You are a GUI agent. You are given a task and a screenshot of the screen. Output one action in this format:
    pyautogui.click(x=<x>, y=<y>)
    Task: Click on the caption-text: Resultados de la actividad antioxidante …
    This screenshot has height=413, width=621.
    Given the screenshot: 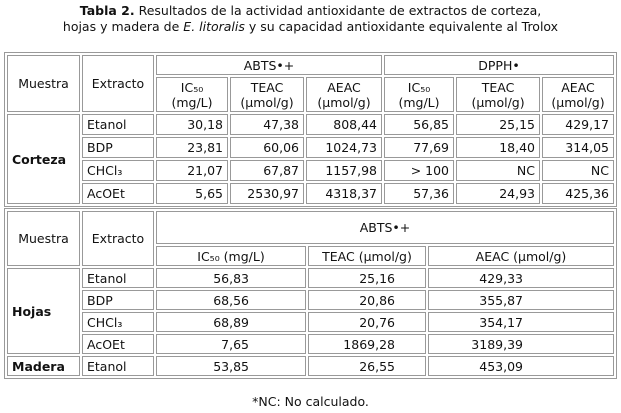 What is the action you would take?
    pyautogui.click(x=338, y=10)
    